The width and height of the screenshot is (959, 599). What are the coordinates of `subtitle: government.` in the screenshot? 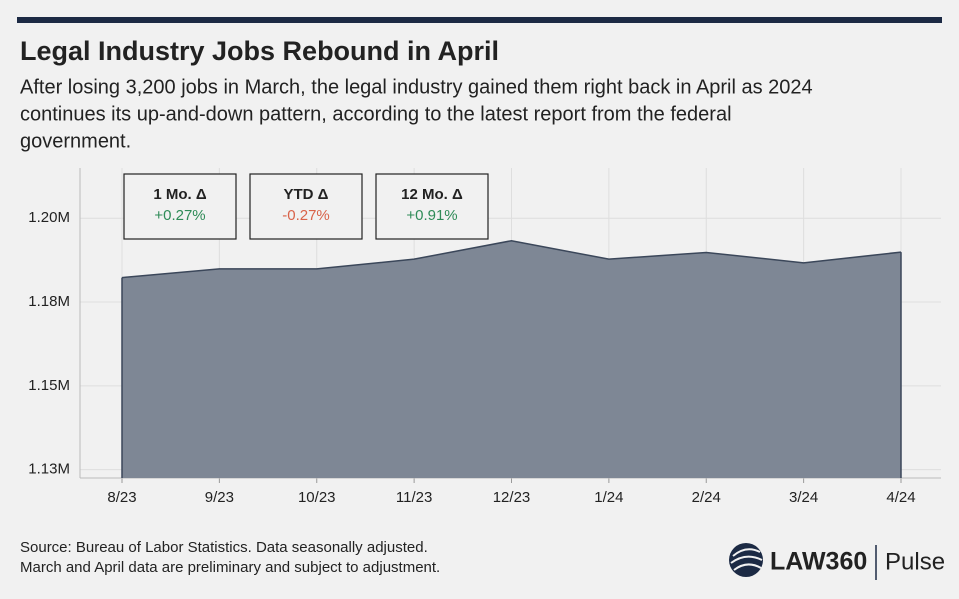 It's located at (75, 141).